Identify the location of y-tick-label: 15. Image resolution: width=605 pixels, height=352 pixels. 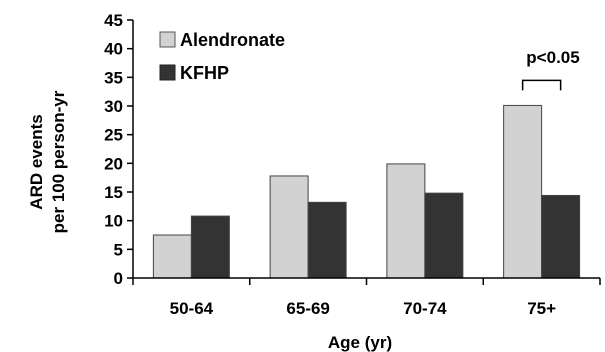
(113, 192).